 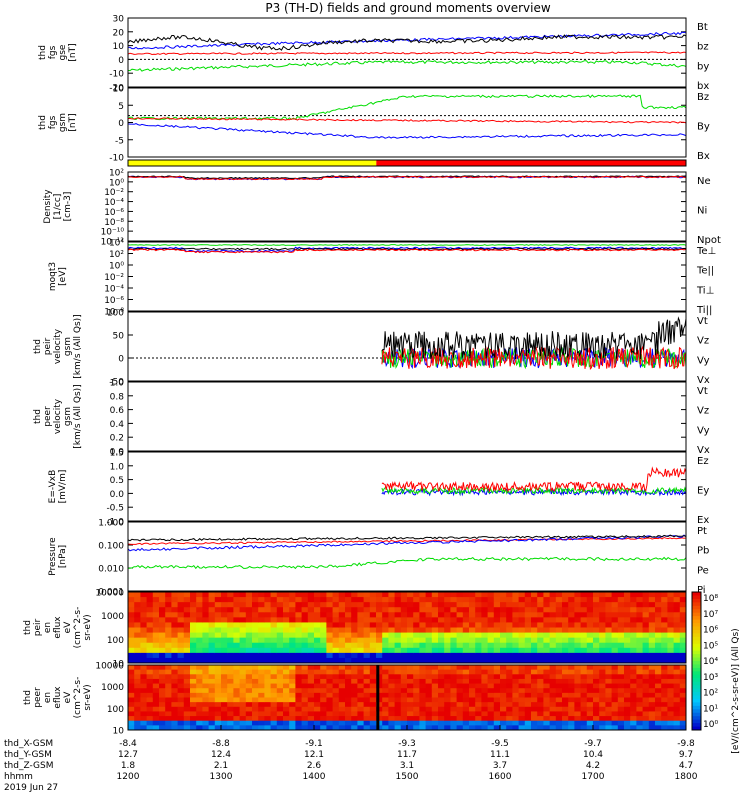 I want to click on y-axis-label: gsm, so click(x=63, y=122).